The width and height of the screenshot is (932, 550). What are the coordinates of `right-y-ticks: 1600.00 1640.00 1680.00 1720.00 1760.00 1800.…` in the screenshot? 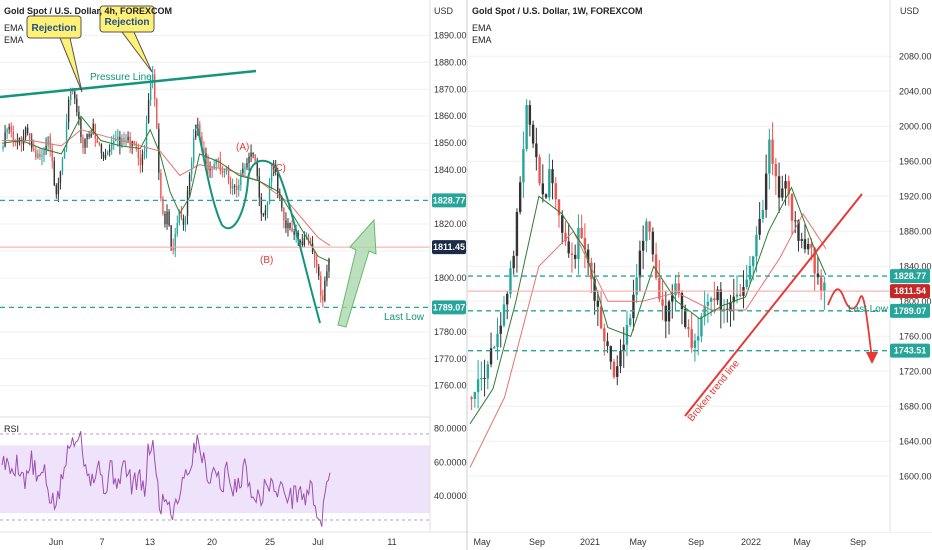 It's located at (915, 266).